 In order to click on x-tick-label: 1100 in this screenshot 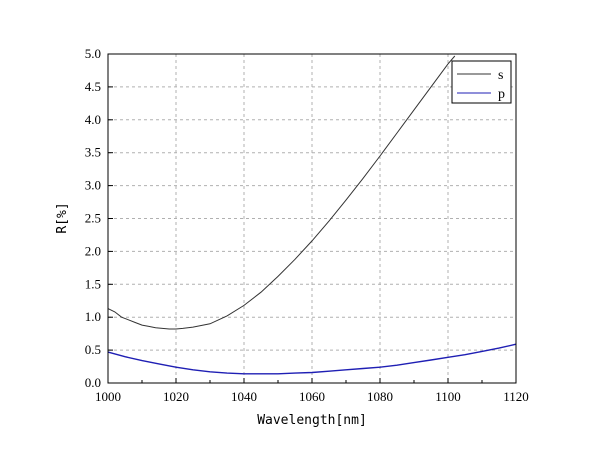, I will do `click(448, 396)`.